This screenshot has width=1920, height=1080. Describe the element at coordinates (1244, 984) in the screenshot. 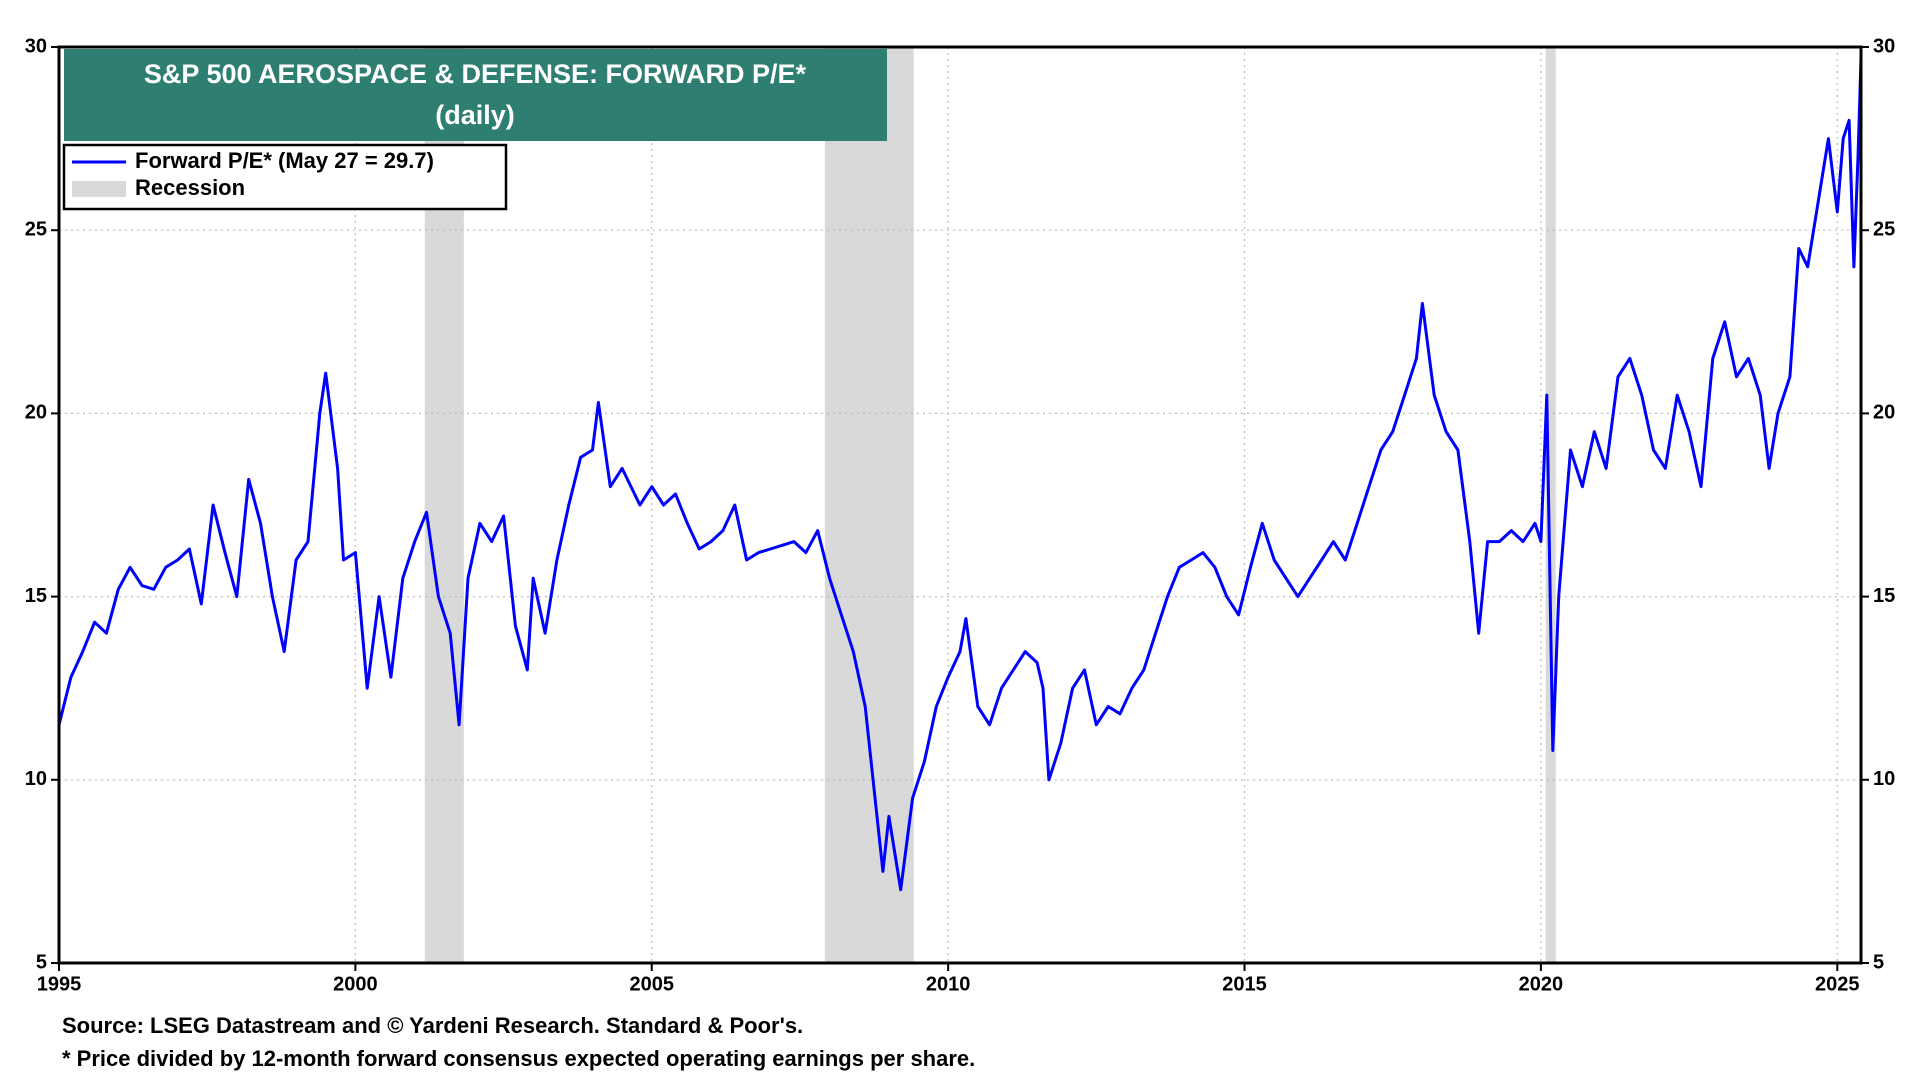

I see `x-tick-label: 2015` at that location.